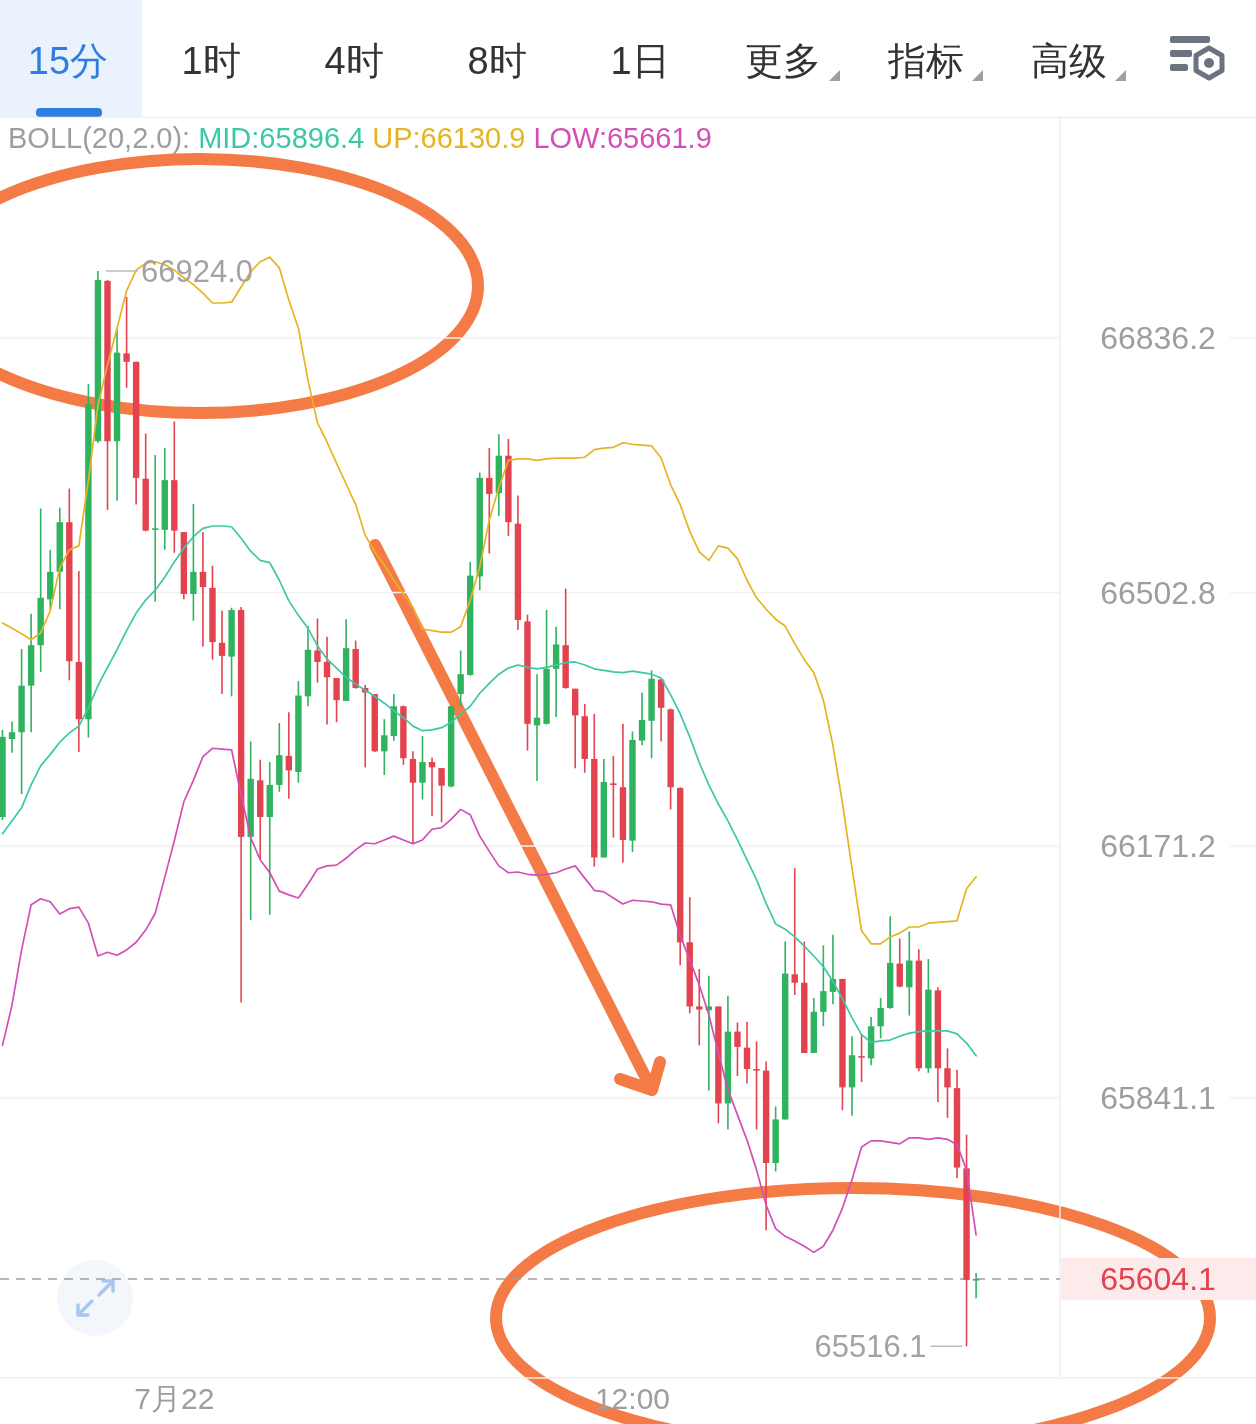  Describe the element at coordinates (1158, 1098) in the screenshot. I see `y-tick-label: 65841.1` at that location.